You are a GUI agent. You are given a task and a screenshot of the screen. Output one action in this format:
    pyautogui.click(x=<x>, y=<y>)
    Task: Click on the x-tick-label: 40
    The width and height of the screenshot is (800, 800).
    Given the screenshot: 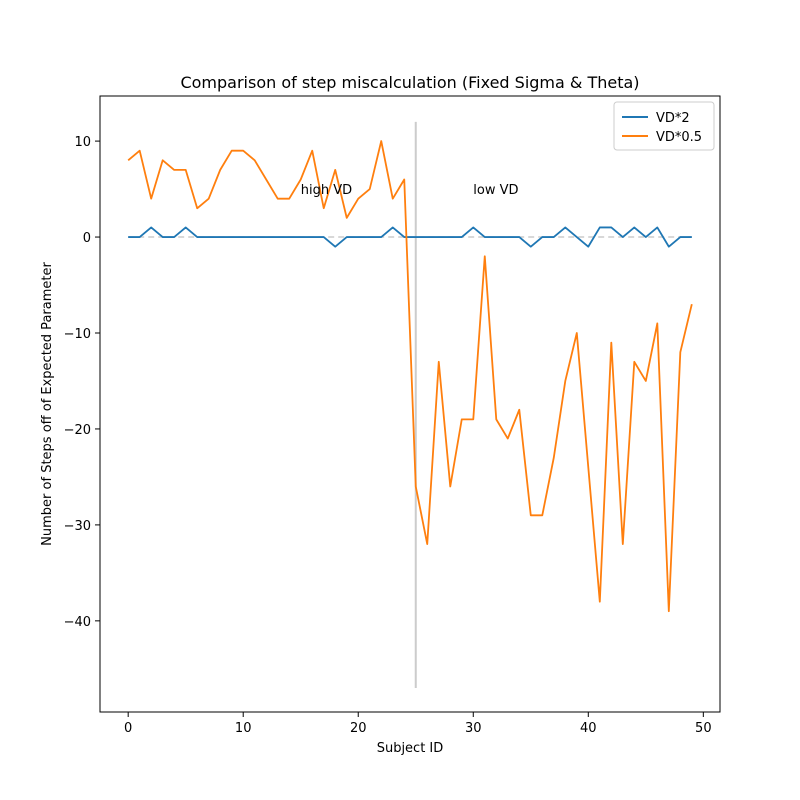 What is the action you would take?
    pyautogui.click(x=588, y=728)
    